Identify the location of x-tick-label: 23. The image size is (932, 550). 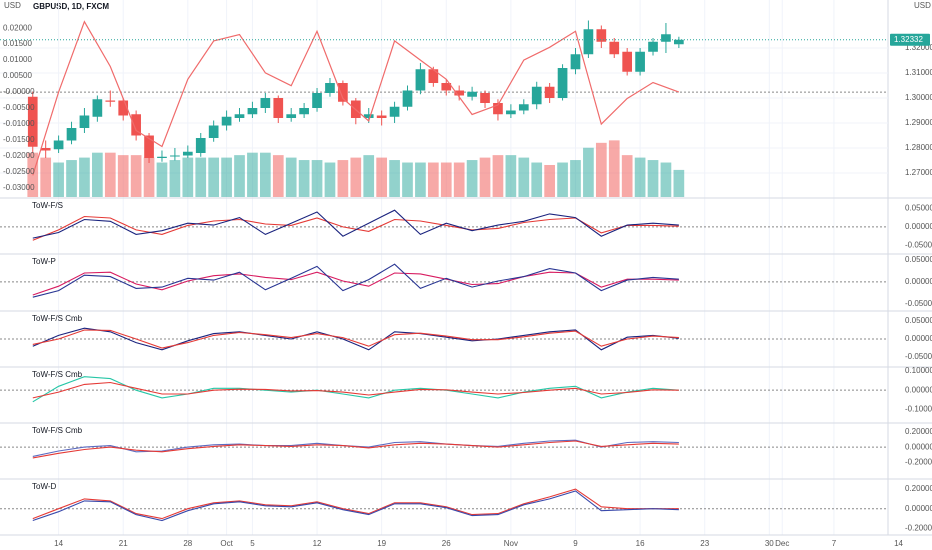
(704, 543).